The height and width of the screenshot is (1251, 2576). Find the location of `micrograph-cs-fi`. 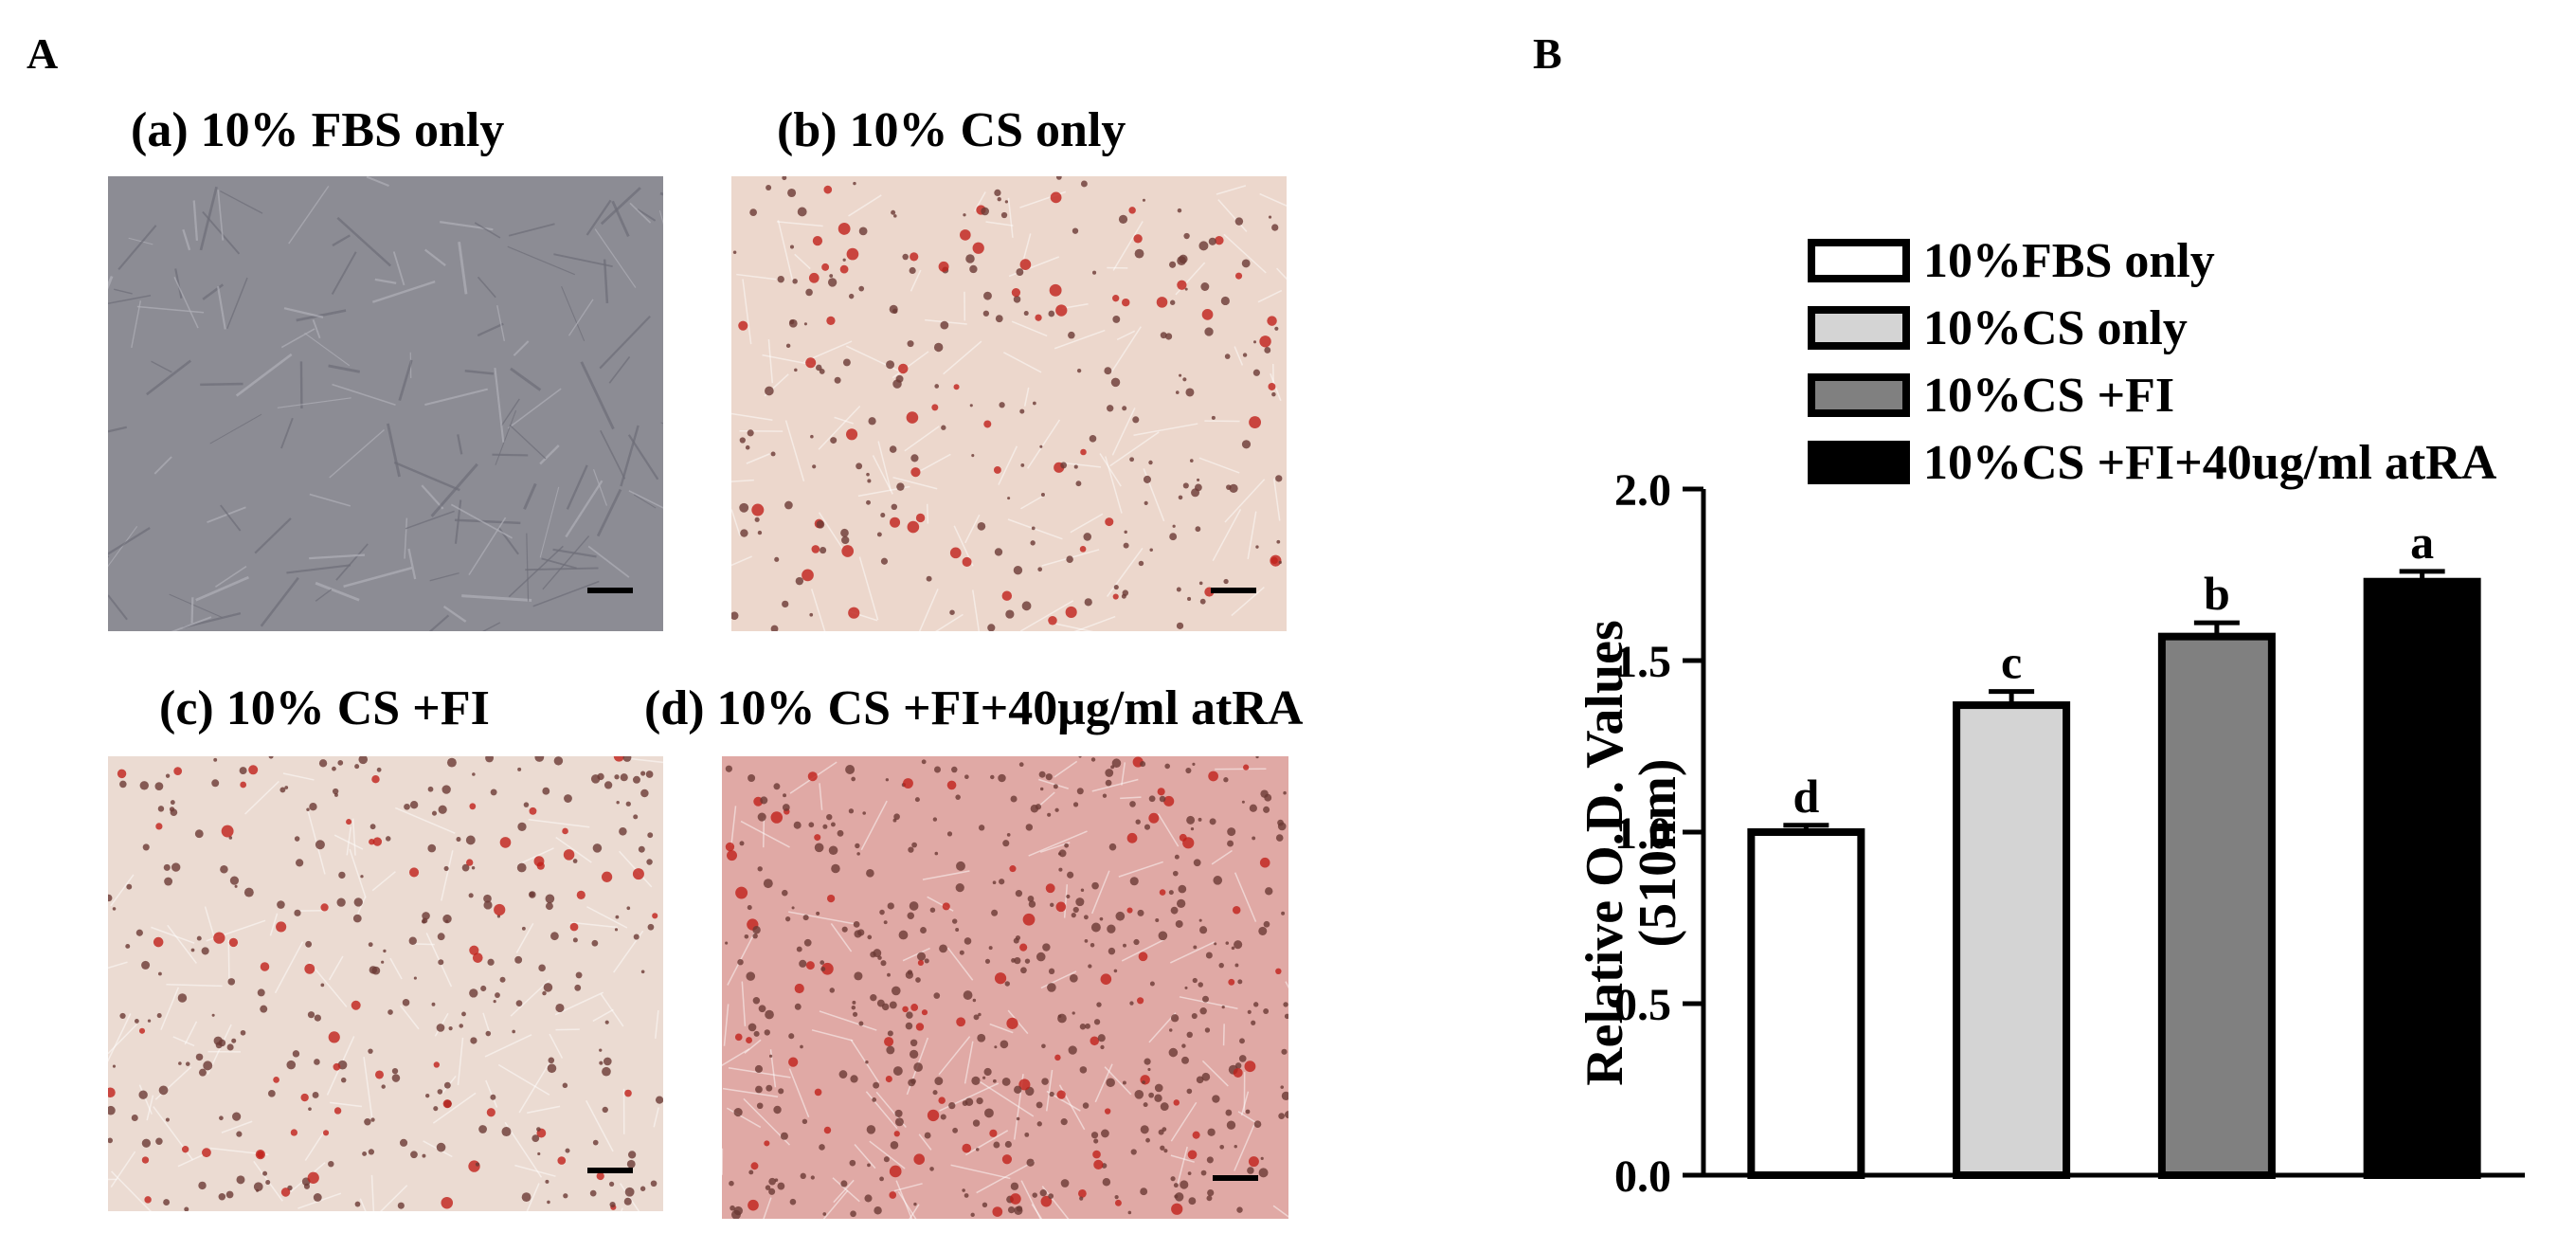

micrograph-cs-fi is located at coordinates (385, 984).